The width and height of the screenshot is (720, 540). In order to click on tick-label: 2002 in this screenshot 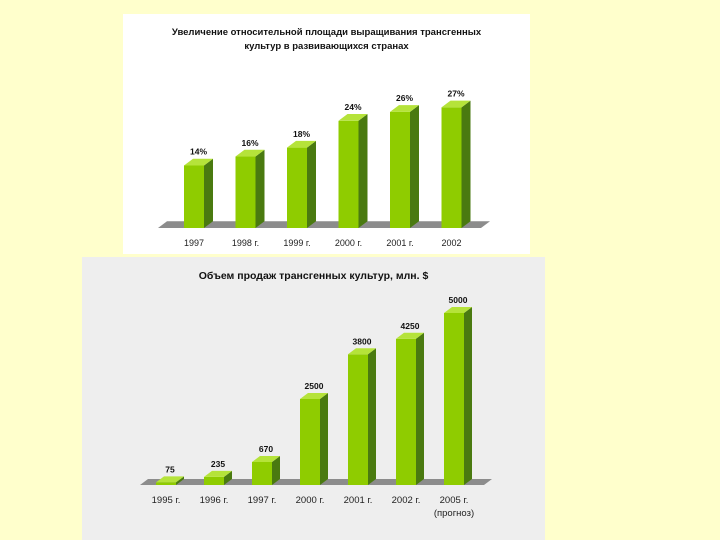, I will do `click(451, 243)`.